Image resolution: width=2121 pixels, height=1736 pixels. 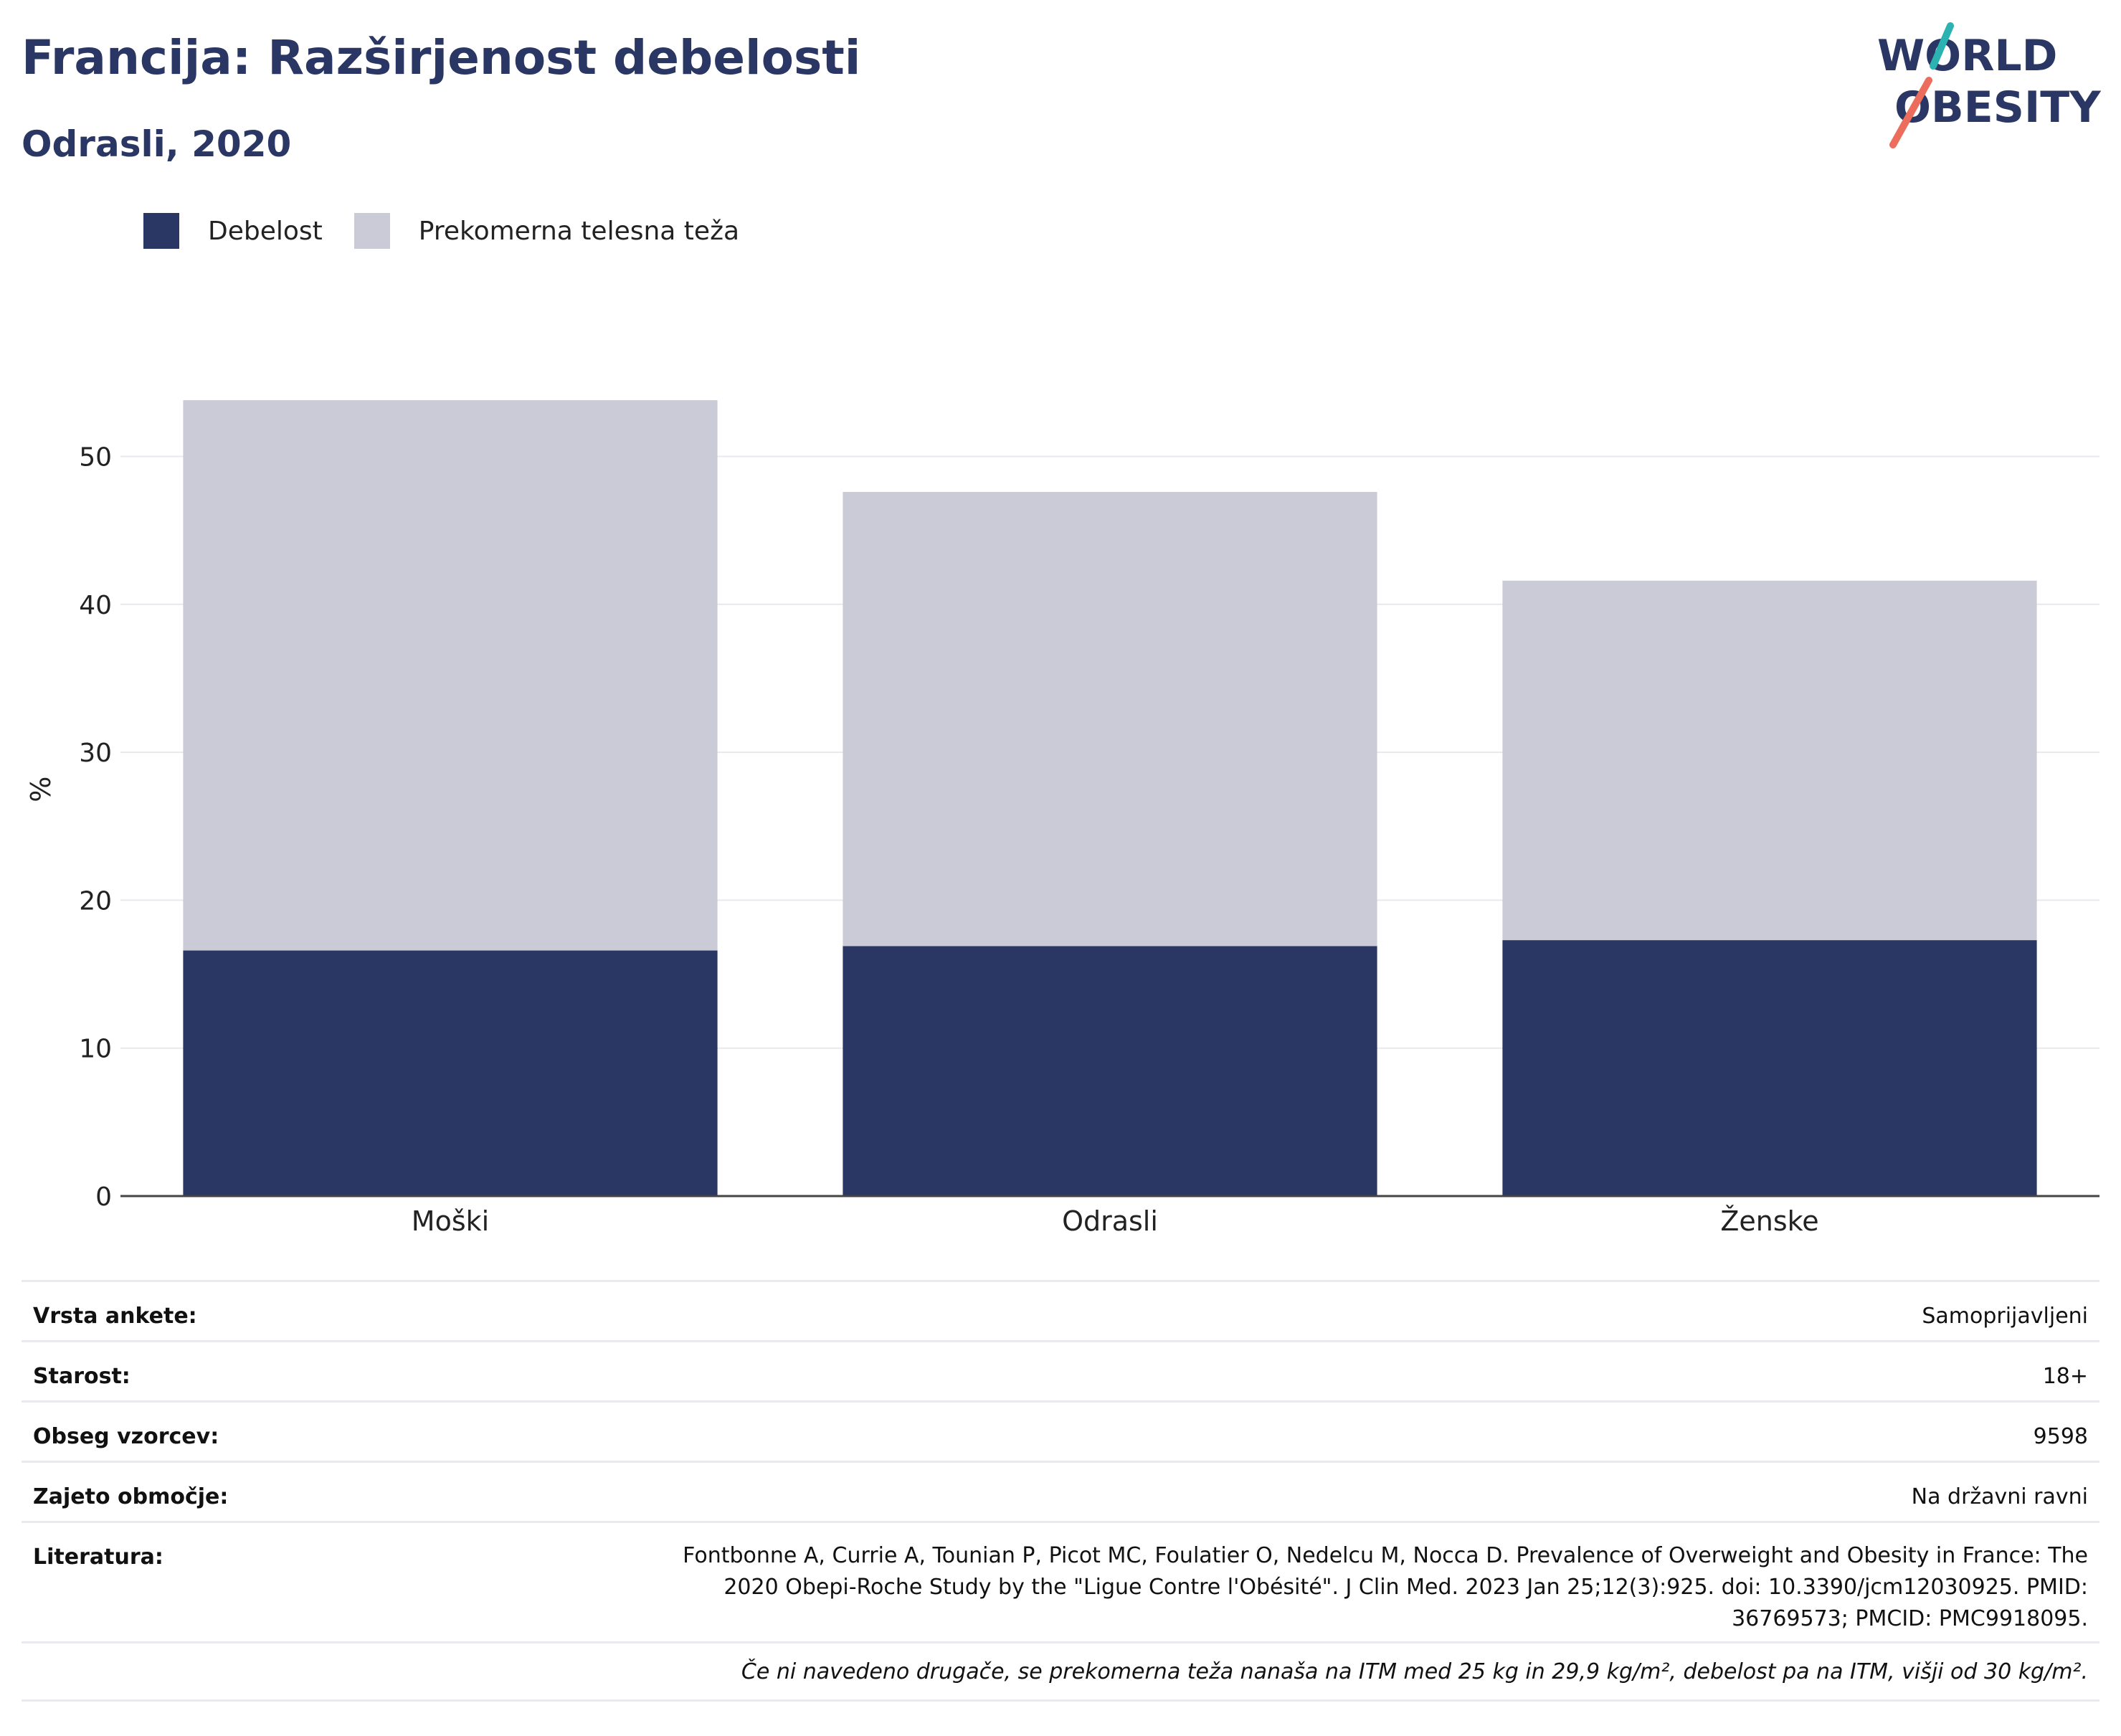 I want to click on info-label-age: Starost:, so click(x=82, y=1376).